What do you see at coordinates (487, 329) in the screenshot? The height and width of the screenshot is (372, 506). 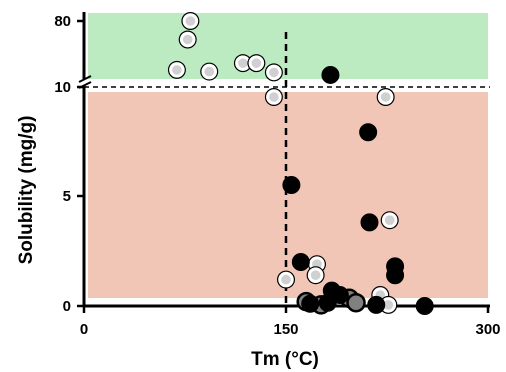 I see `x-tick-label-2: 300` at bounding box center [487, 329].